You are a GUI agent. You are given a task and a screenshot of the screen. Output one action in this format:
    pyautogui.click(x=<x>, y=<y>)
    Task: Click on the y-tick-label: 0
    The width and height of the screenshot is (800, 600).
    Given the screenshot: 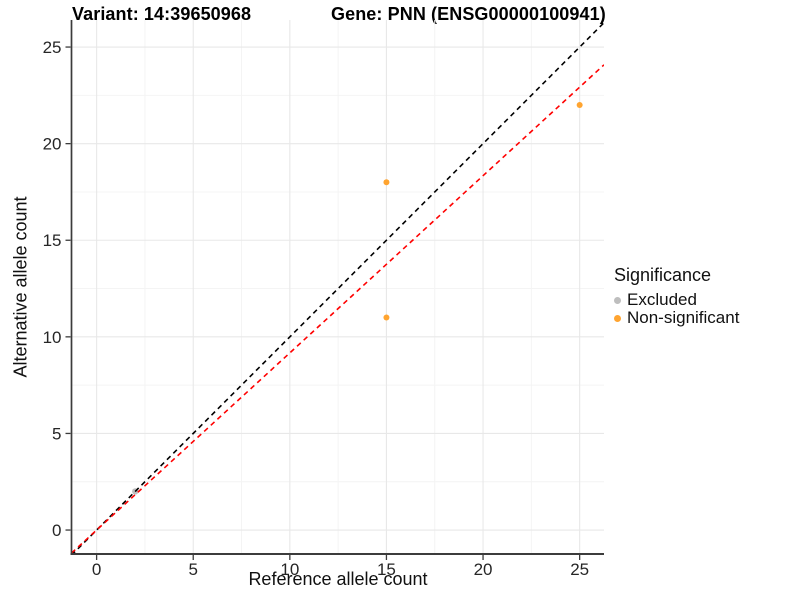 What is the action you would take?
    pyautogui.click(x=56, y=530)
    